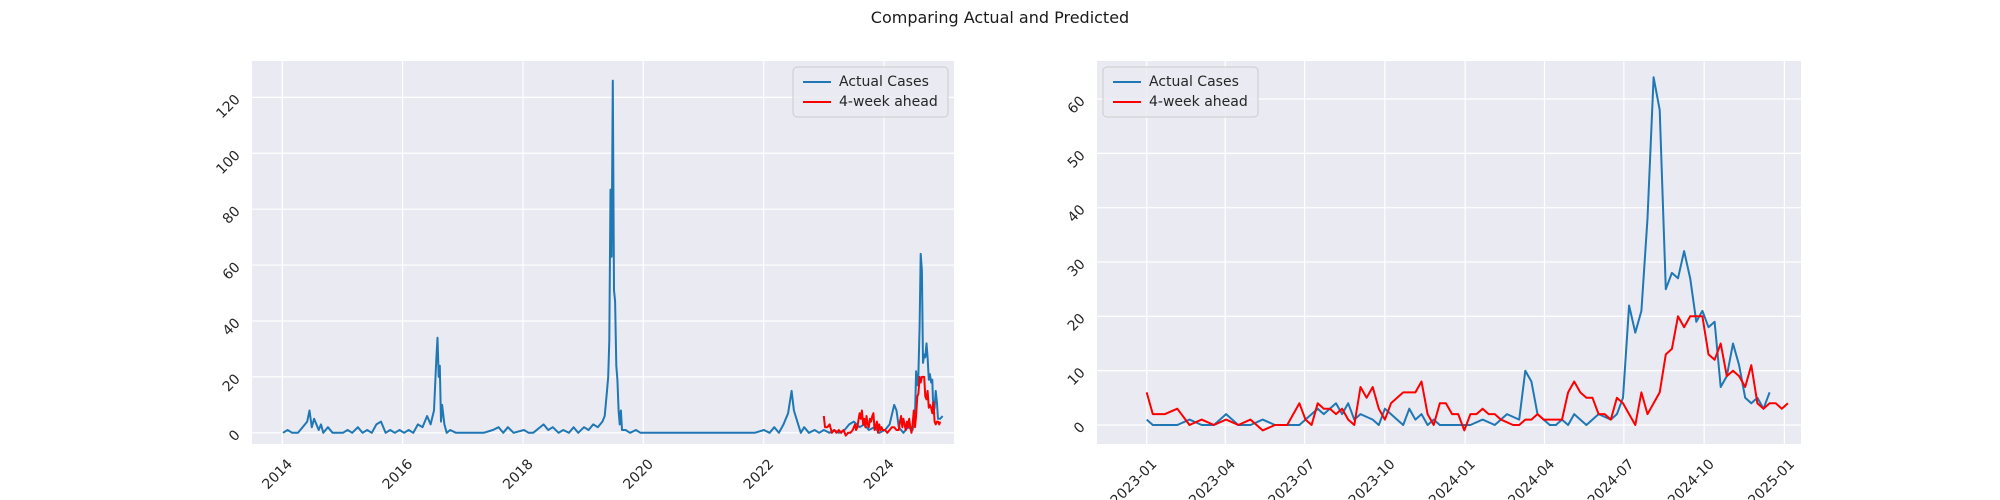 Image resolution: width=2000 pixels, height=500 pixels. Describe the element at coordinates (1771, 478) in the screenshot. I see `x-tick-label: 2025-01` at that location.